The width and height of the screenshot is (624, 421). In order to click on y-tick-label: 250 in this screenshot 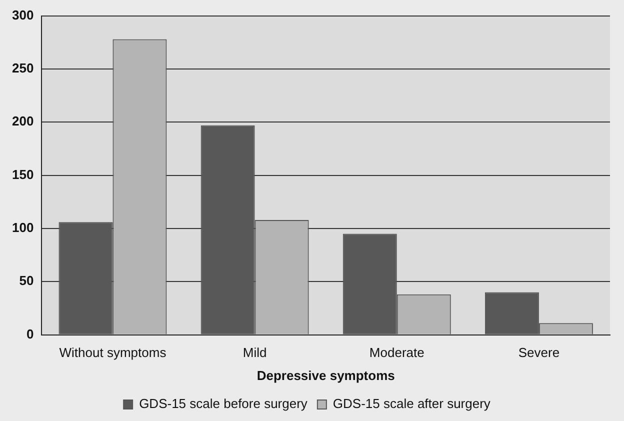, I will do `click(23, 68)`.